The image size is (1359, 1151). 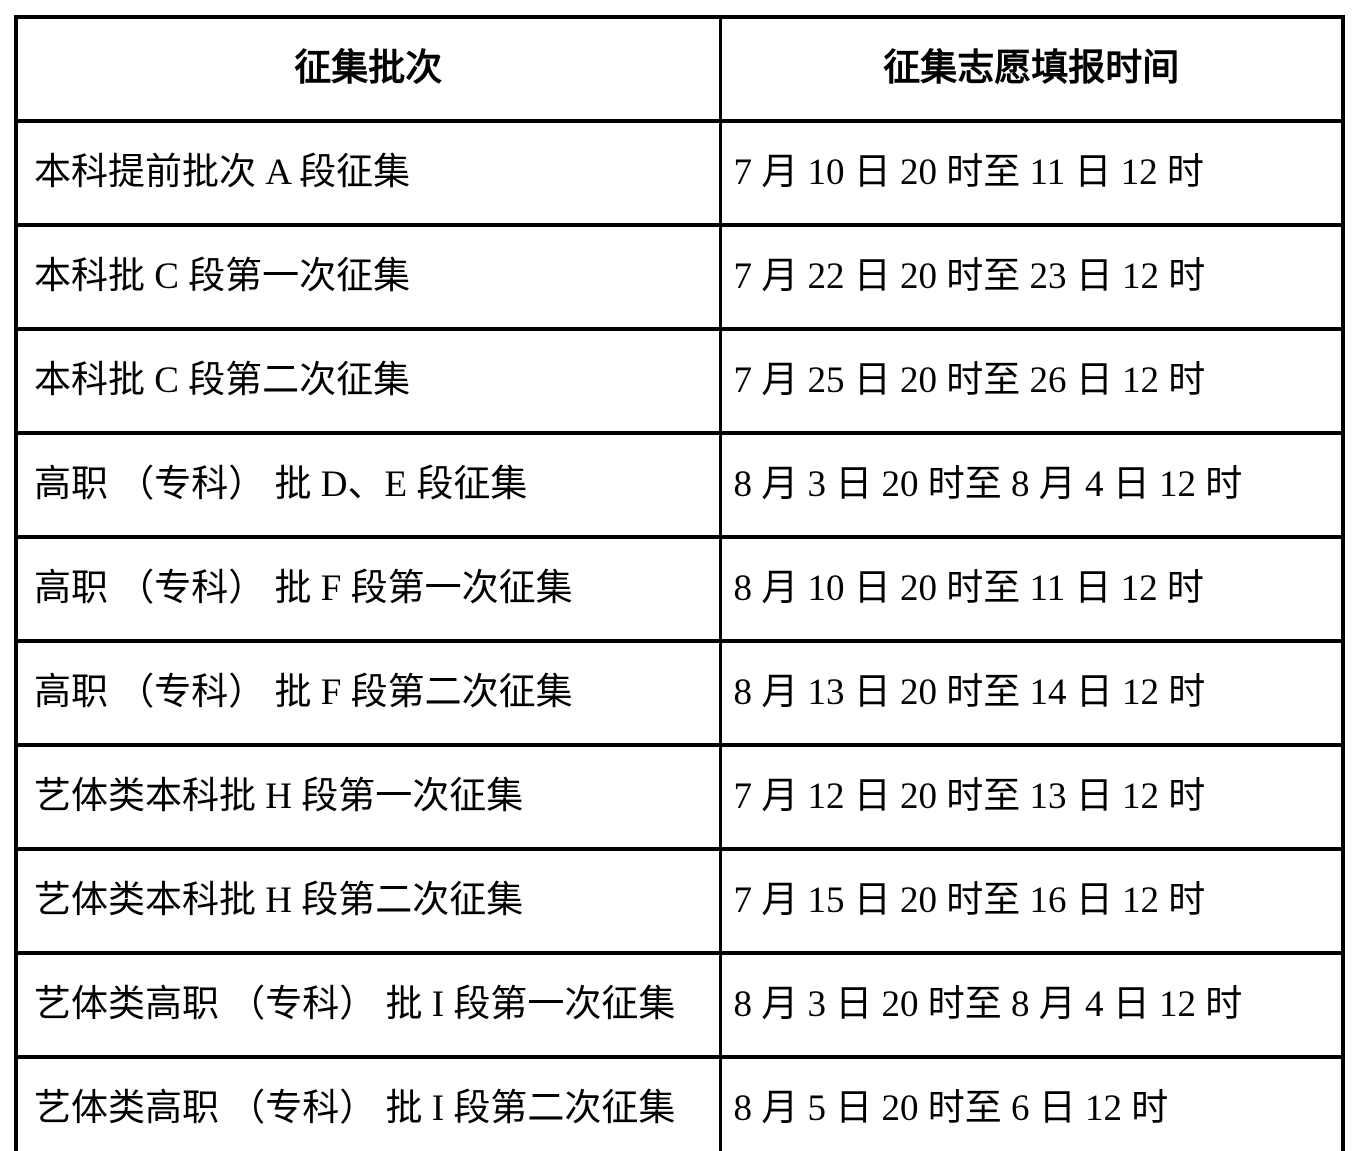 What do you see at coordinates (1031, 797) in the screenshot?
I see `time-cell: 7 月 12 日 20 时至 13 日 12 时` at bounding box center [1031, 797].